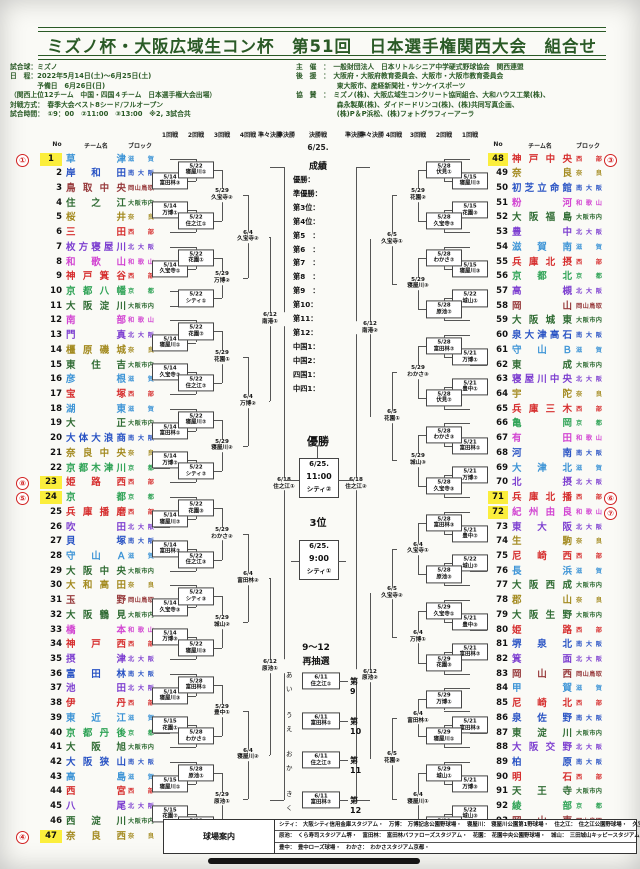 This screenshot has height=869, width=640. I want to click on team-number: 35, so click(56, 658).